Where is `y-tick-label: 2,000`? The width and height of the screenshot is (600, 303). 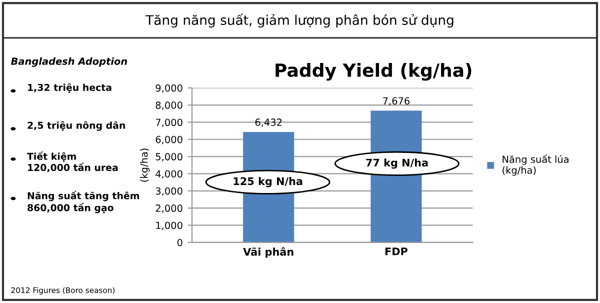 y-tick-label: 2,000 is located at coordinates (169, 208).